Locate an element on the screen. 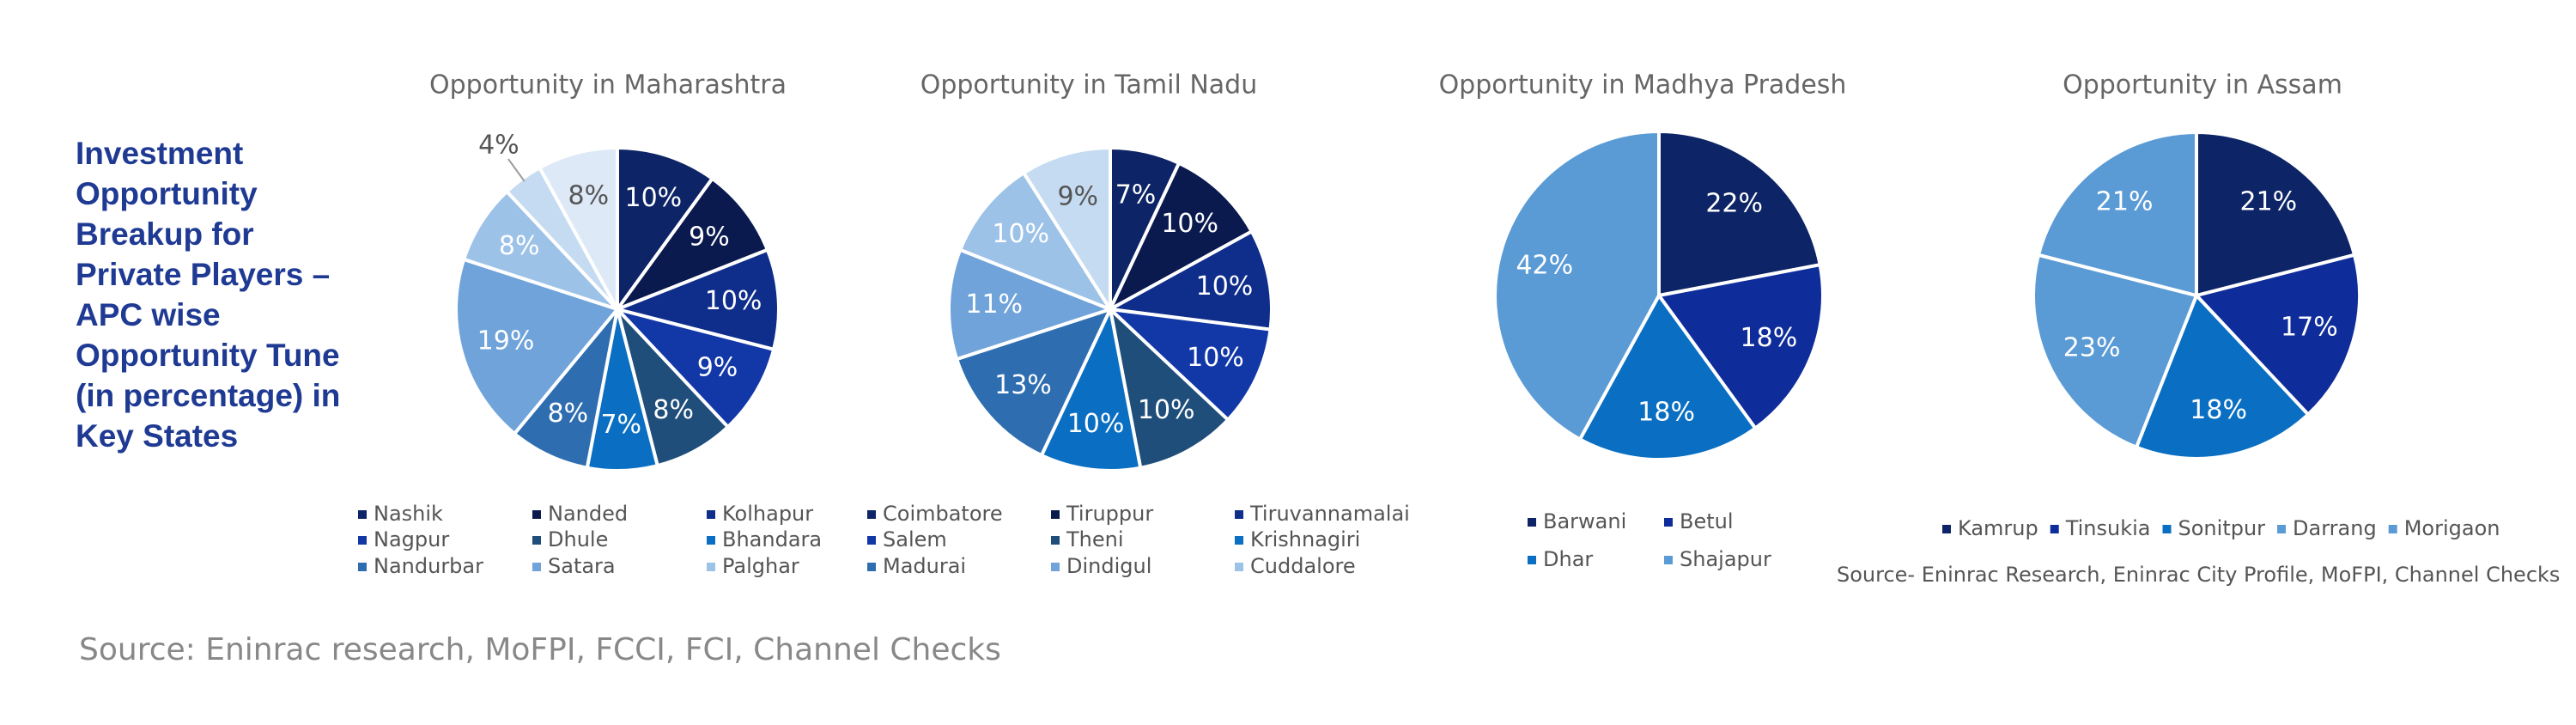 This screenshot has width=2576, height=725. legend-label: Dhule is located at coordinates (578, 539).